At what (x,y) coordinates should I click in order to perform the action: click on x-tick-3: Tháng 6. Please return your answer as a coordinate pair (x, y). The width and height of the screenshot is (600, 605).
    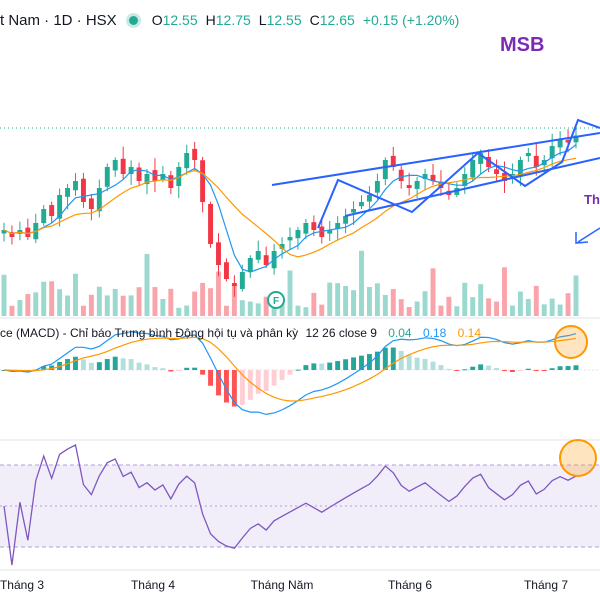
    Looking at the image, I should click on (410, 585).